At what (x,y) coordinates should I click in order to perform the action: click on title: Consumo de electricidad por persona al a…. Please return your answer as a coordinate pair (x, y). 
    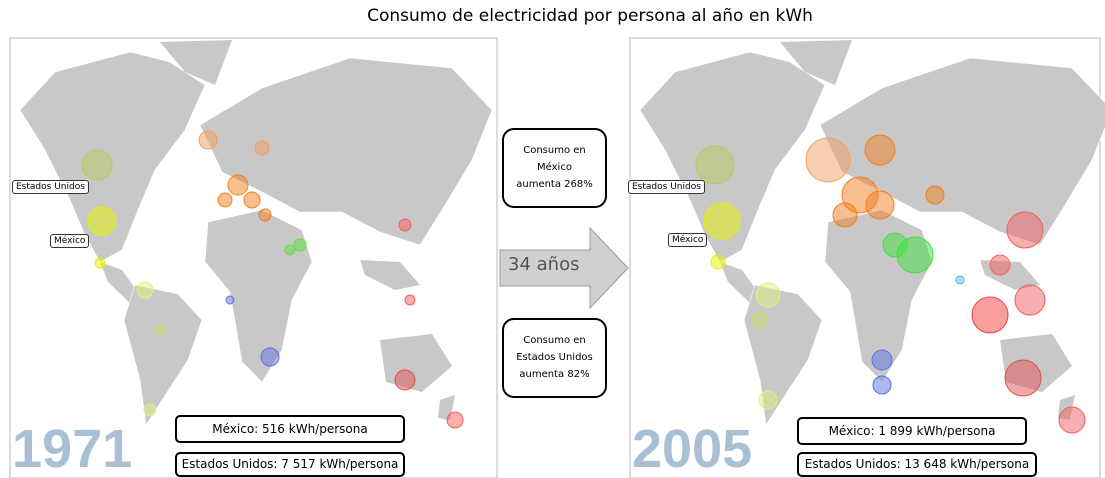
    Looking at the image, I should click on (590, 16).